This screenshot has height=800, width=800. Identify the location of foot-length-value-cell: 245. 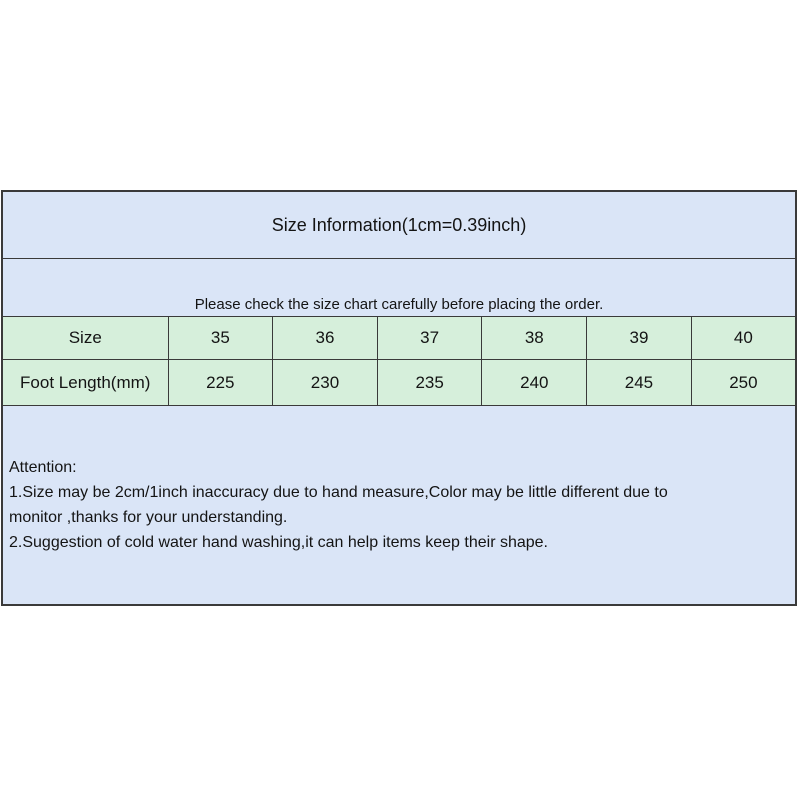
(639, 382).